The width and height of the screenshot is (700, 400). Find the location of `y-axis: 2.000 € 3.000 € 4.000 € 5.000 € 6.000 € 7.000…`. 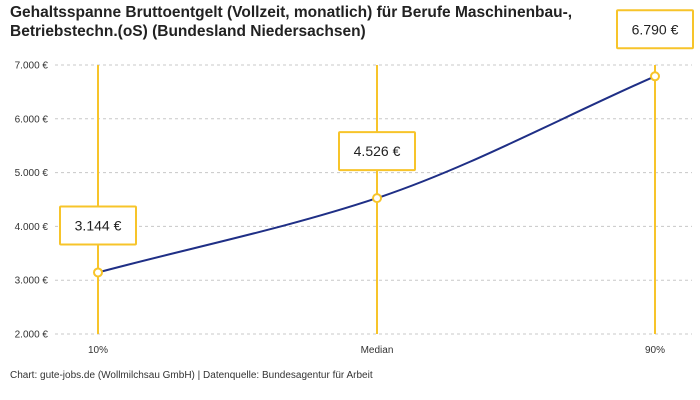

y-axis: 2.000 € 3.000 € 4.000 € 5.000 € 6.000 € 7.000… is located at coordinates (32, 201).